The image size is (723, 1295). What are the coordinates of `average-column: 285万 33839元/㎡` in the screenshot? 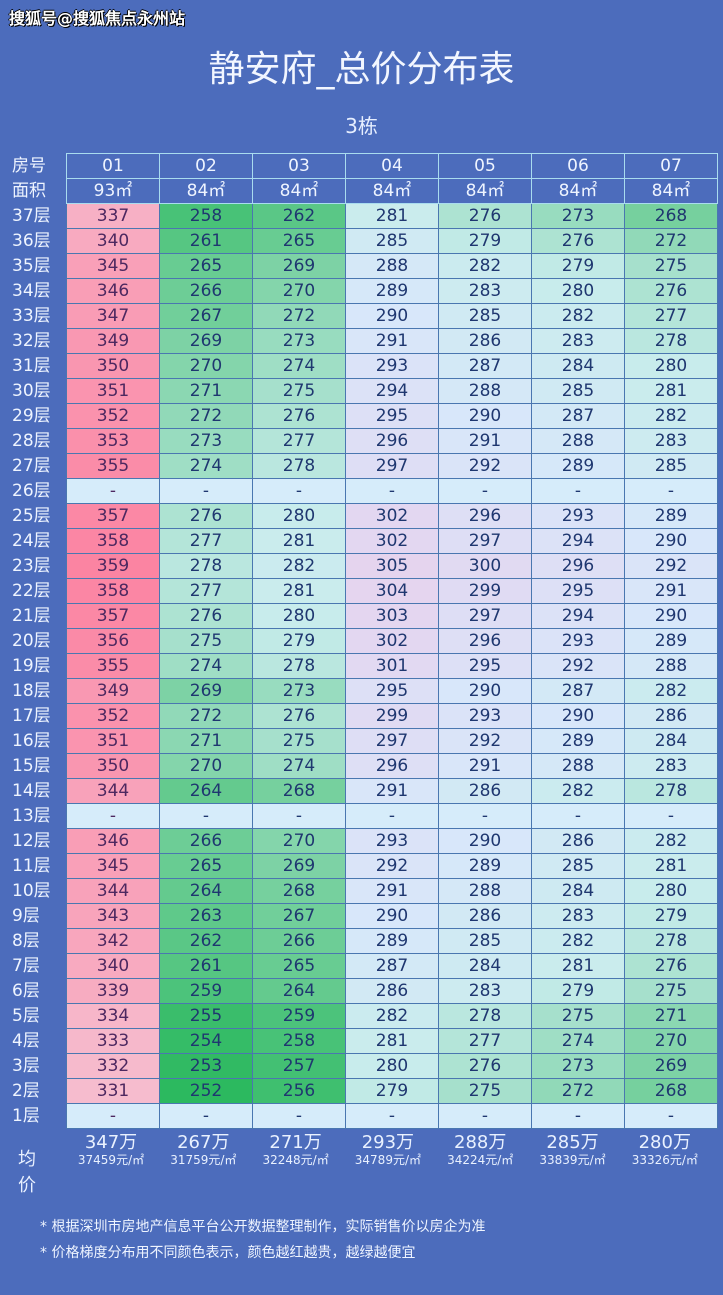 It's located at (573, 1150).